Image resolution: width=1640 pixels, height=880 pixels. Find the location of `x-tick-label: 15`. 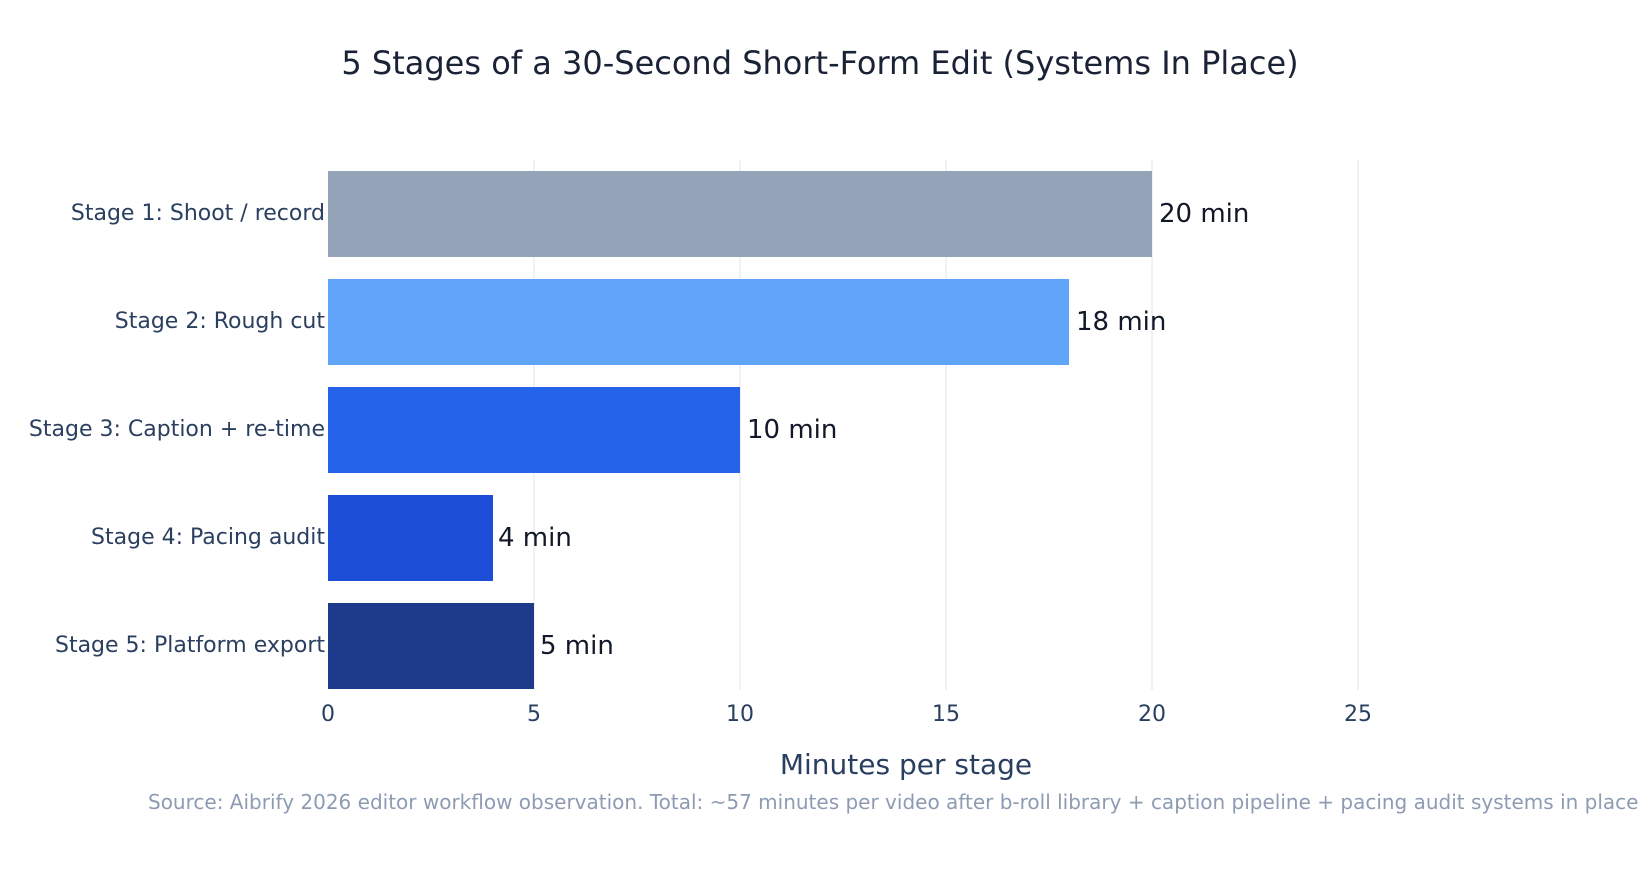

x-tick-label: 15 is located at coordinates (946, 714).